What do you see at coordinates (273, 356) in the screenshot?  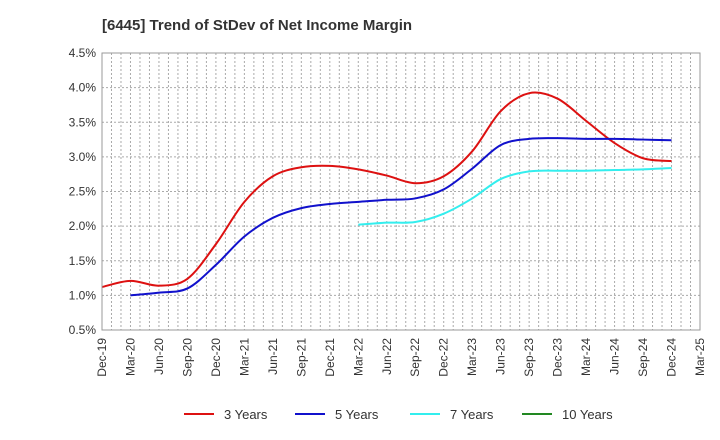 I see `x-tick-label: Jun-21` at bounding box center [273, 356].